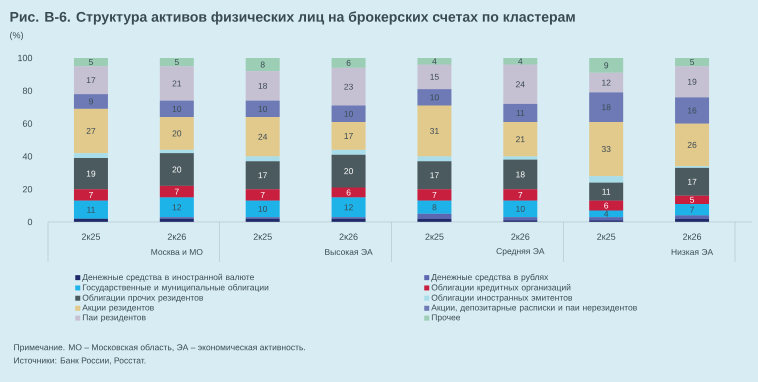  I want to click on y-tick-label: 80, so click(27, 91).